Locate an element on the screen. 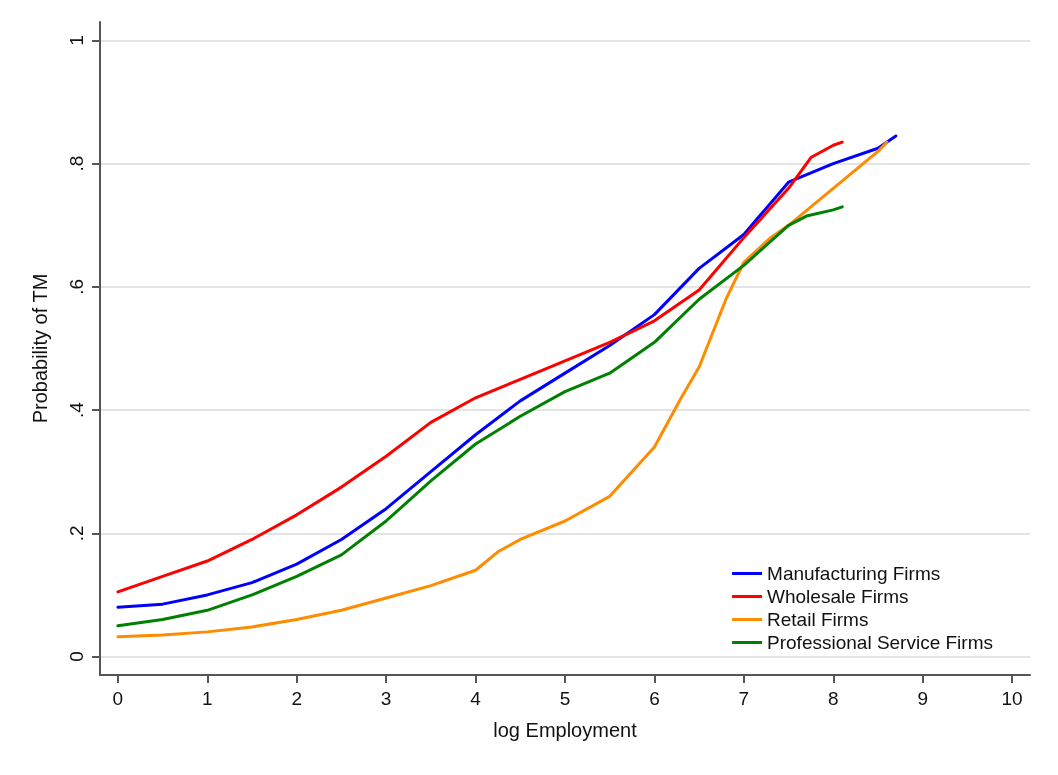 Image resolution: width=1058 pixels, height=775 pixels. x-tick-label: 9 is located at coordinates (922, 698).